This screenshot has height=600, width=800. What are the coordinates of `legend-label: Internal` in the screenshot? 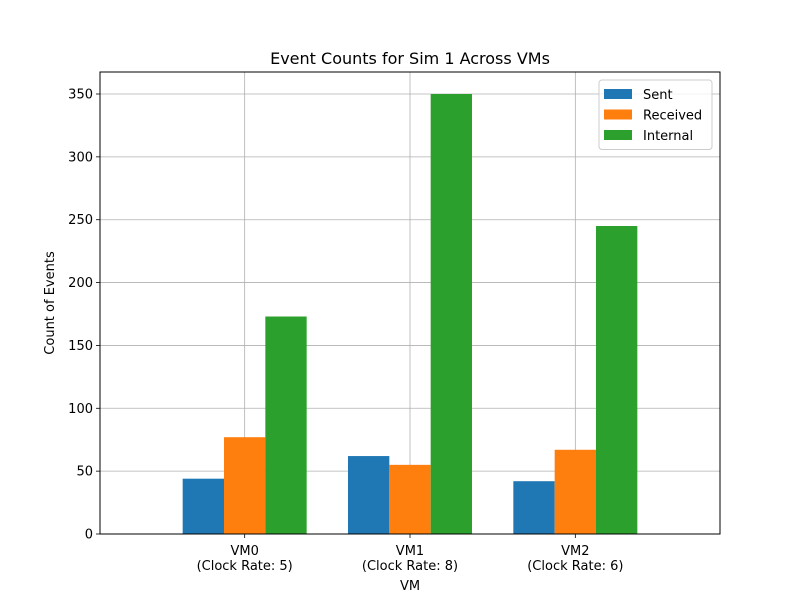 It's located at (668, 136).